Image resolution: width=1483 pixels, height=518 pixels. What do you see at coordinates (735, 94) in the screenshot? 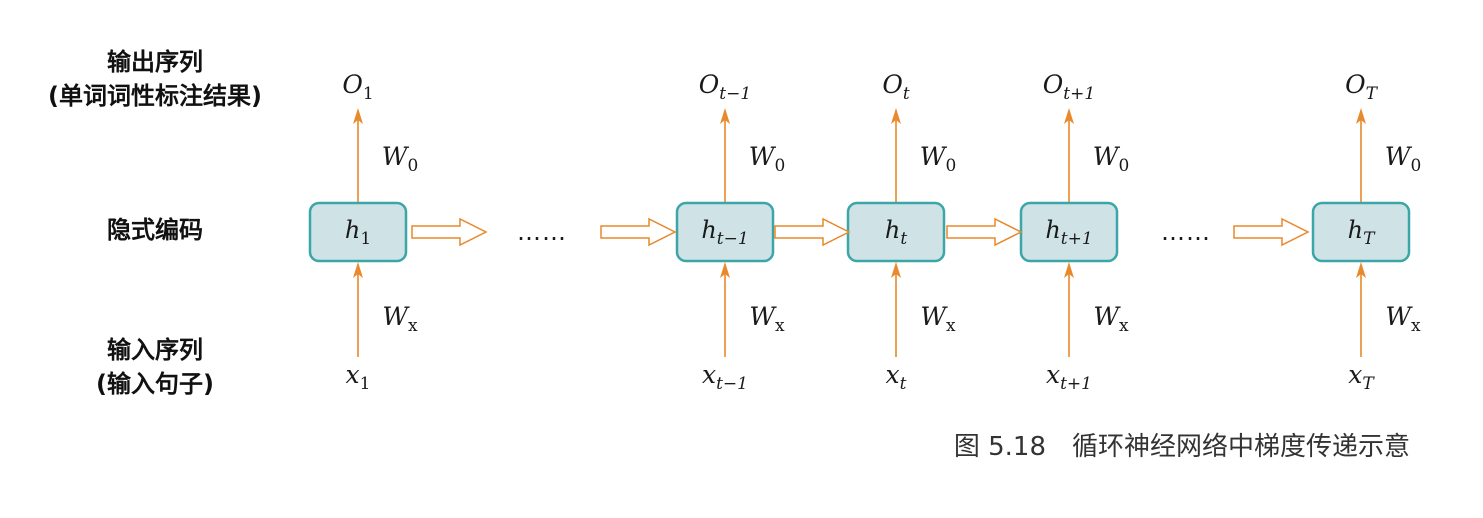
I see `output-label-t-1-subscript: t−1` at bounding box center [735, 94].